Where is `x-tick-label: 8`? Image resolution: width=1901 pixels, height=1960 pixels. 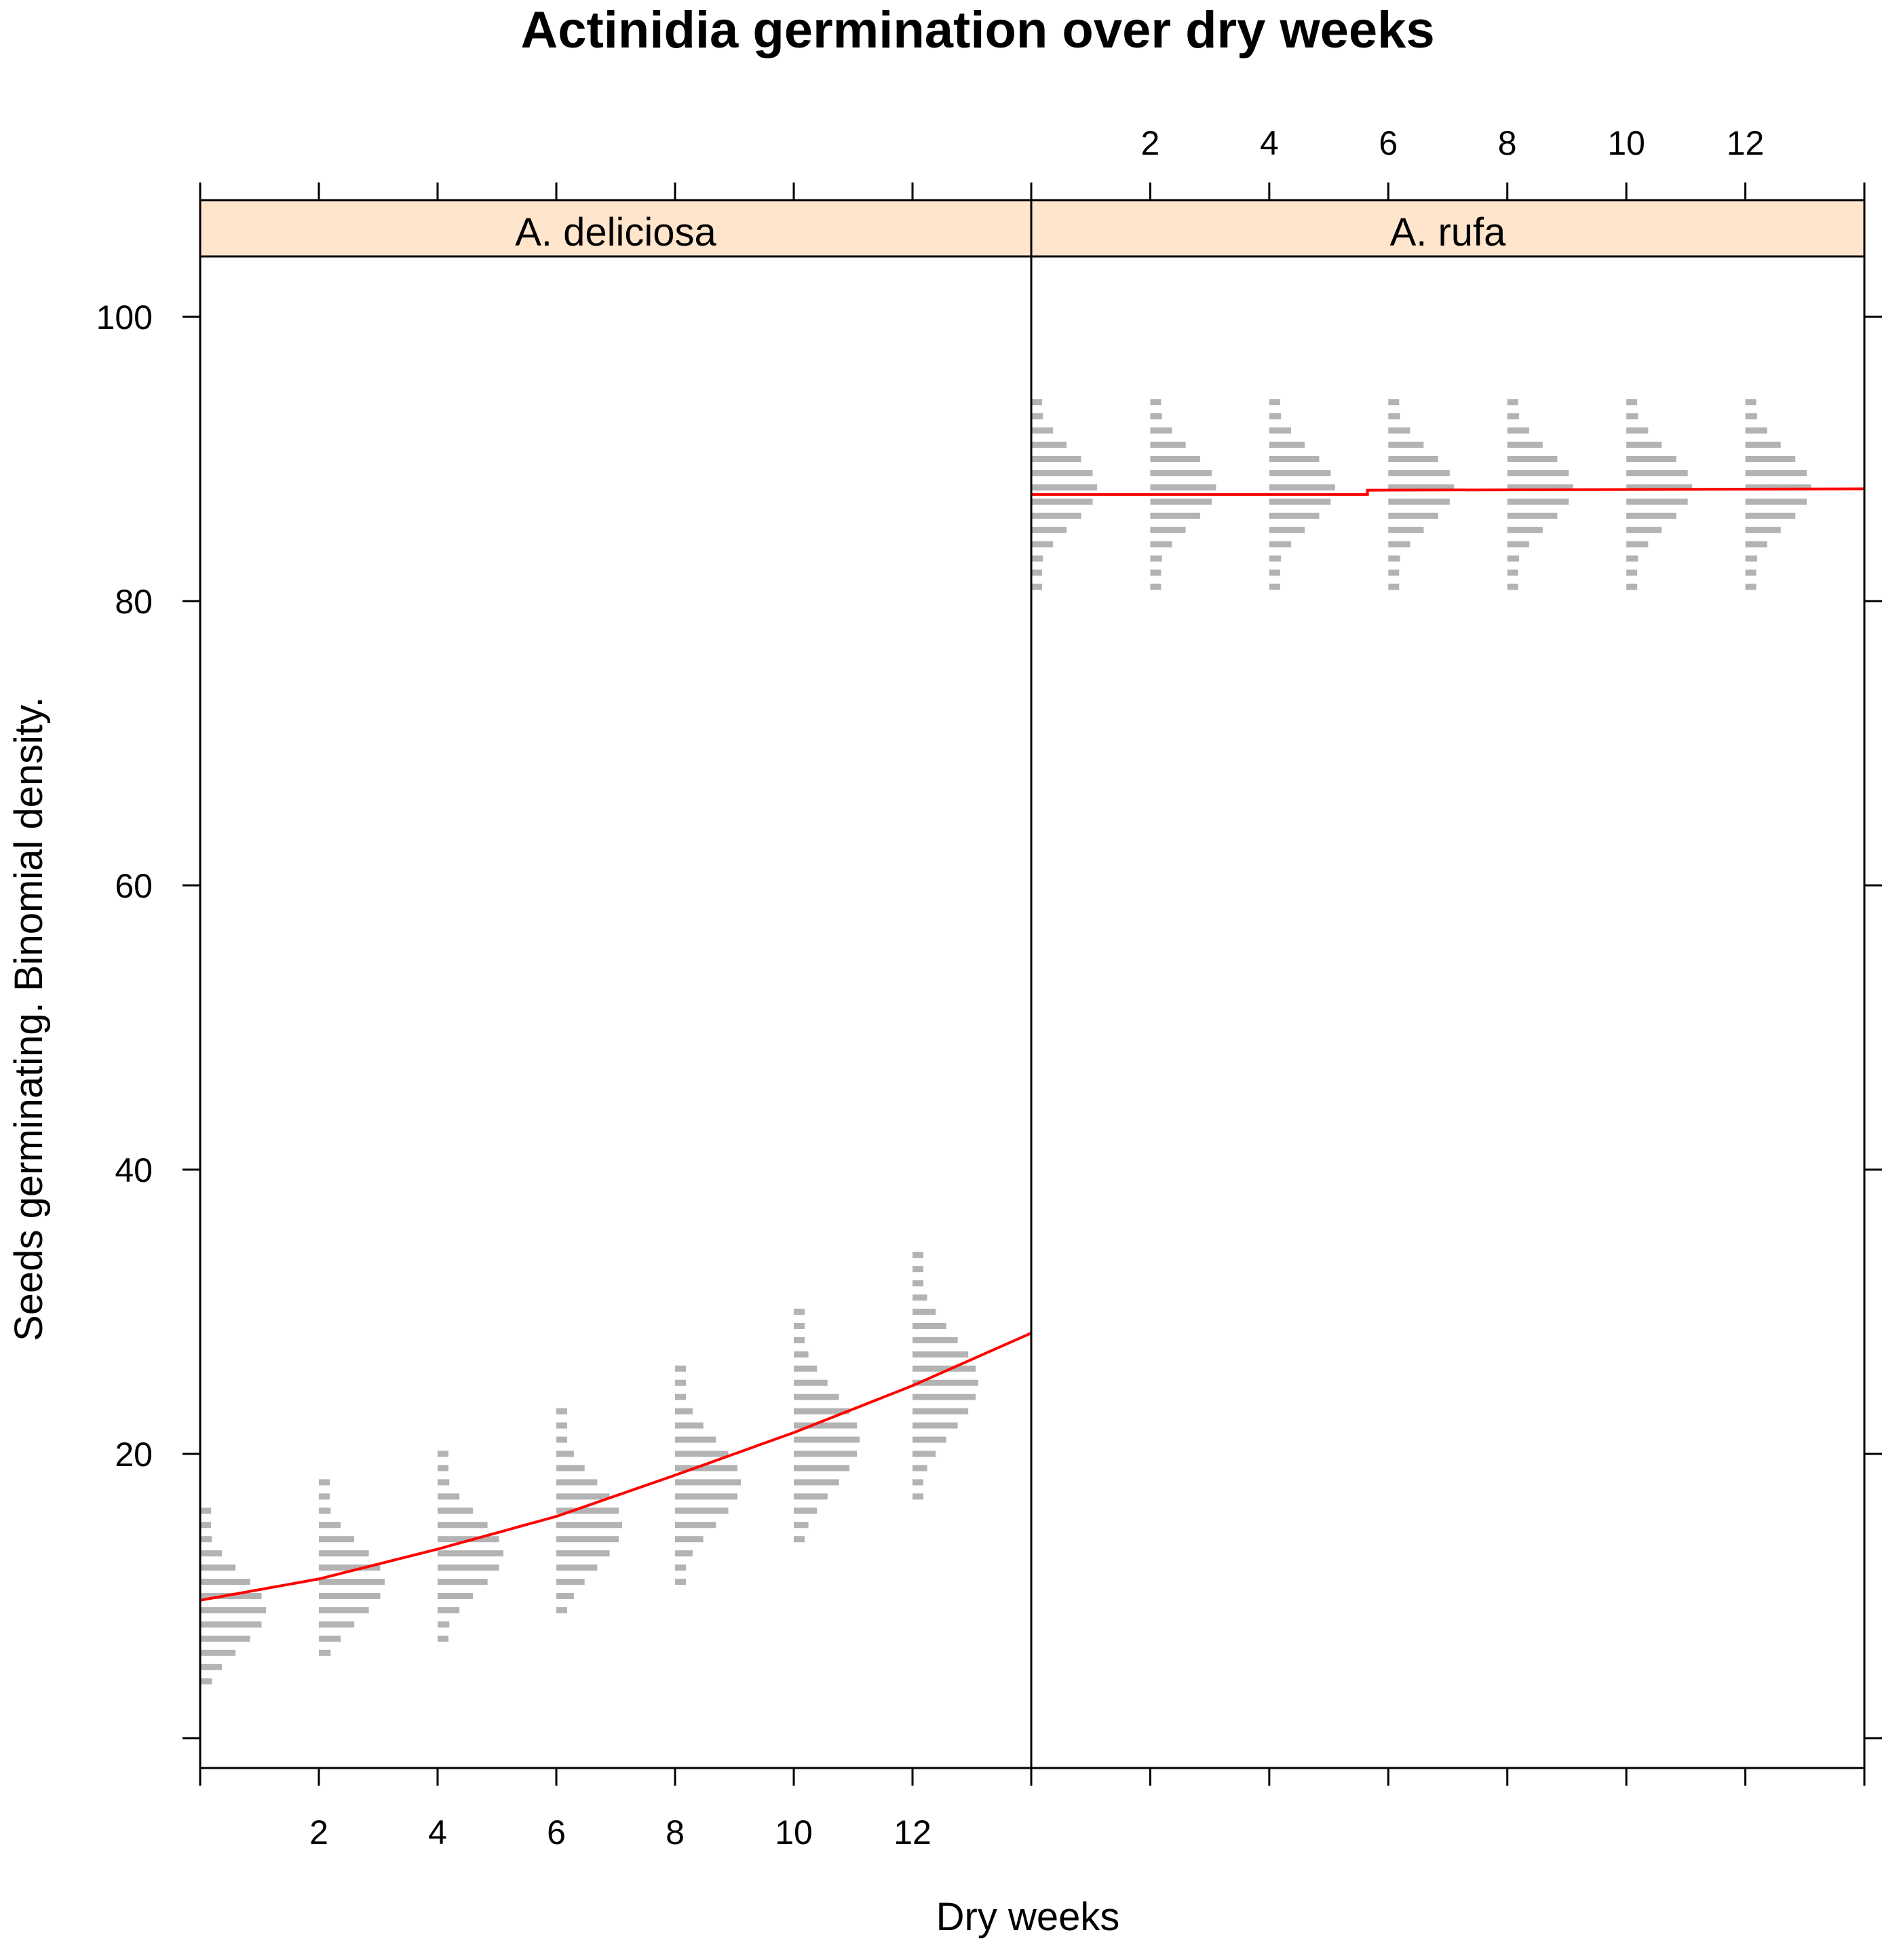
x-tick-label: 8 is located at coordinates (1507, 143).